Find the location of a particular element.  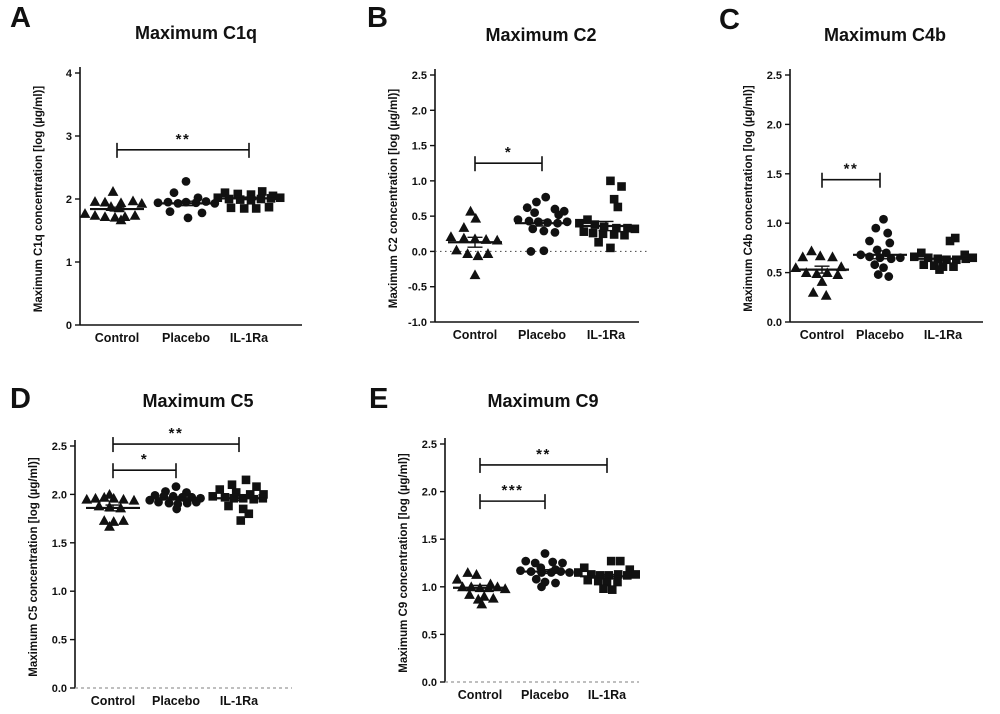

y-tick-label: 0 is located at coordinates (69, 326).